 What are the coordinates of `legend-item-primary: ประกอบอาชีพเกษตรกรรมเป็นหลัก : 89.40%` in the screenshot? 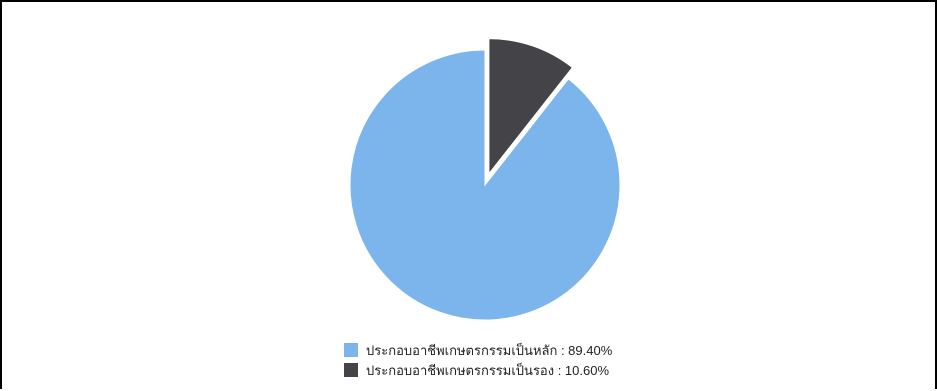 It's located at (478, 350).